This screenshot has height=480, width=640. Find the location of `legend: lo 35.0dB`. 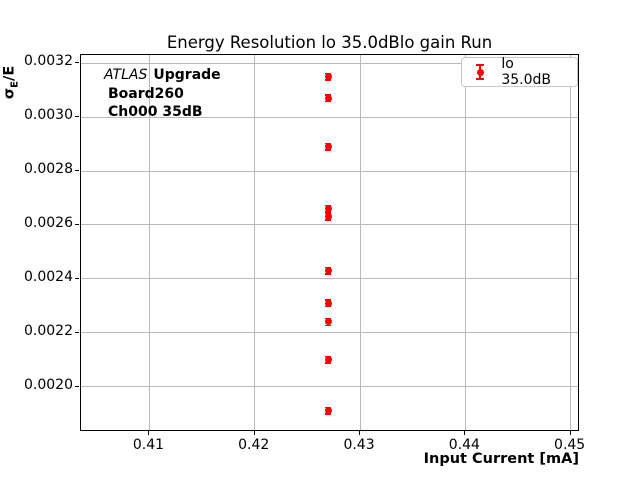

legend: lo 35.0dB is located at coordinates (519, 72).